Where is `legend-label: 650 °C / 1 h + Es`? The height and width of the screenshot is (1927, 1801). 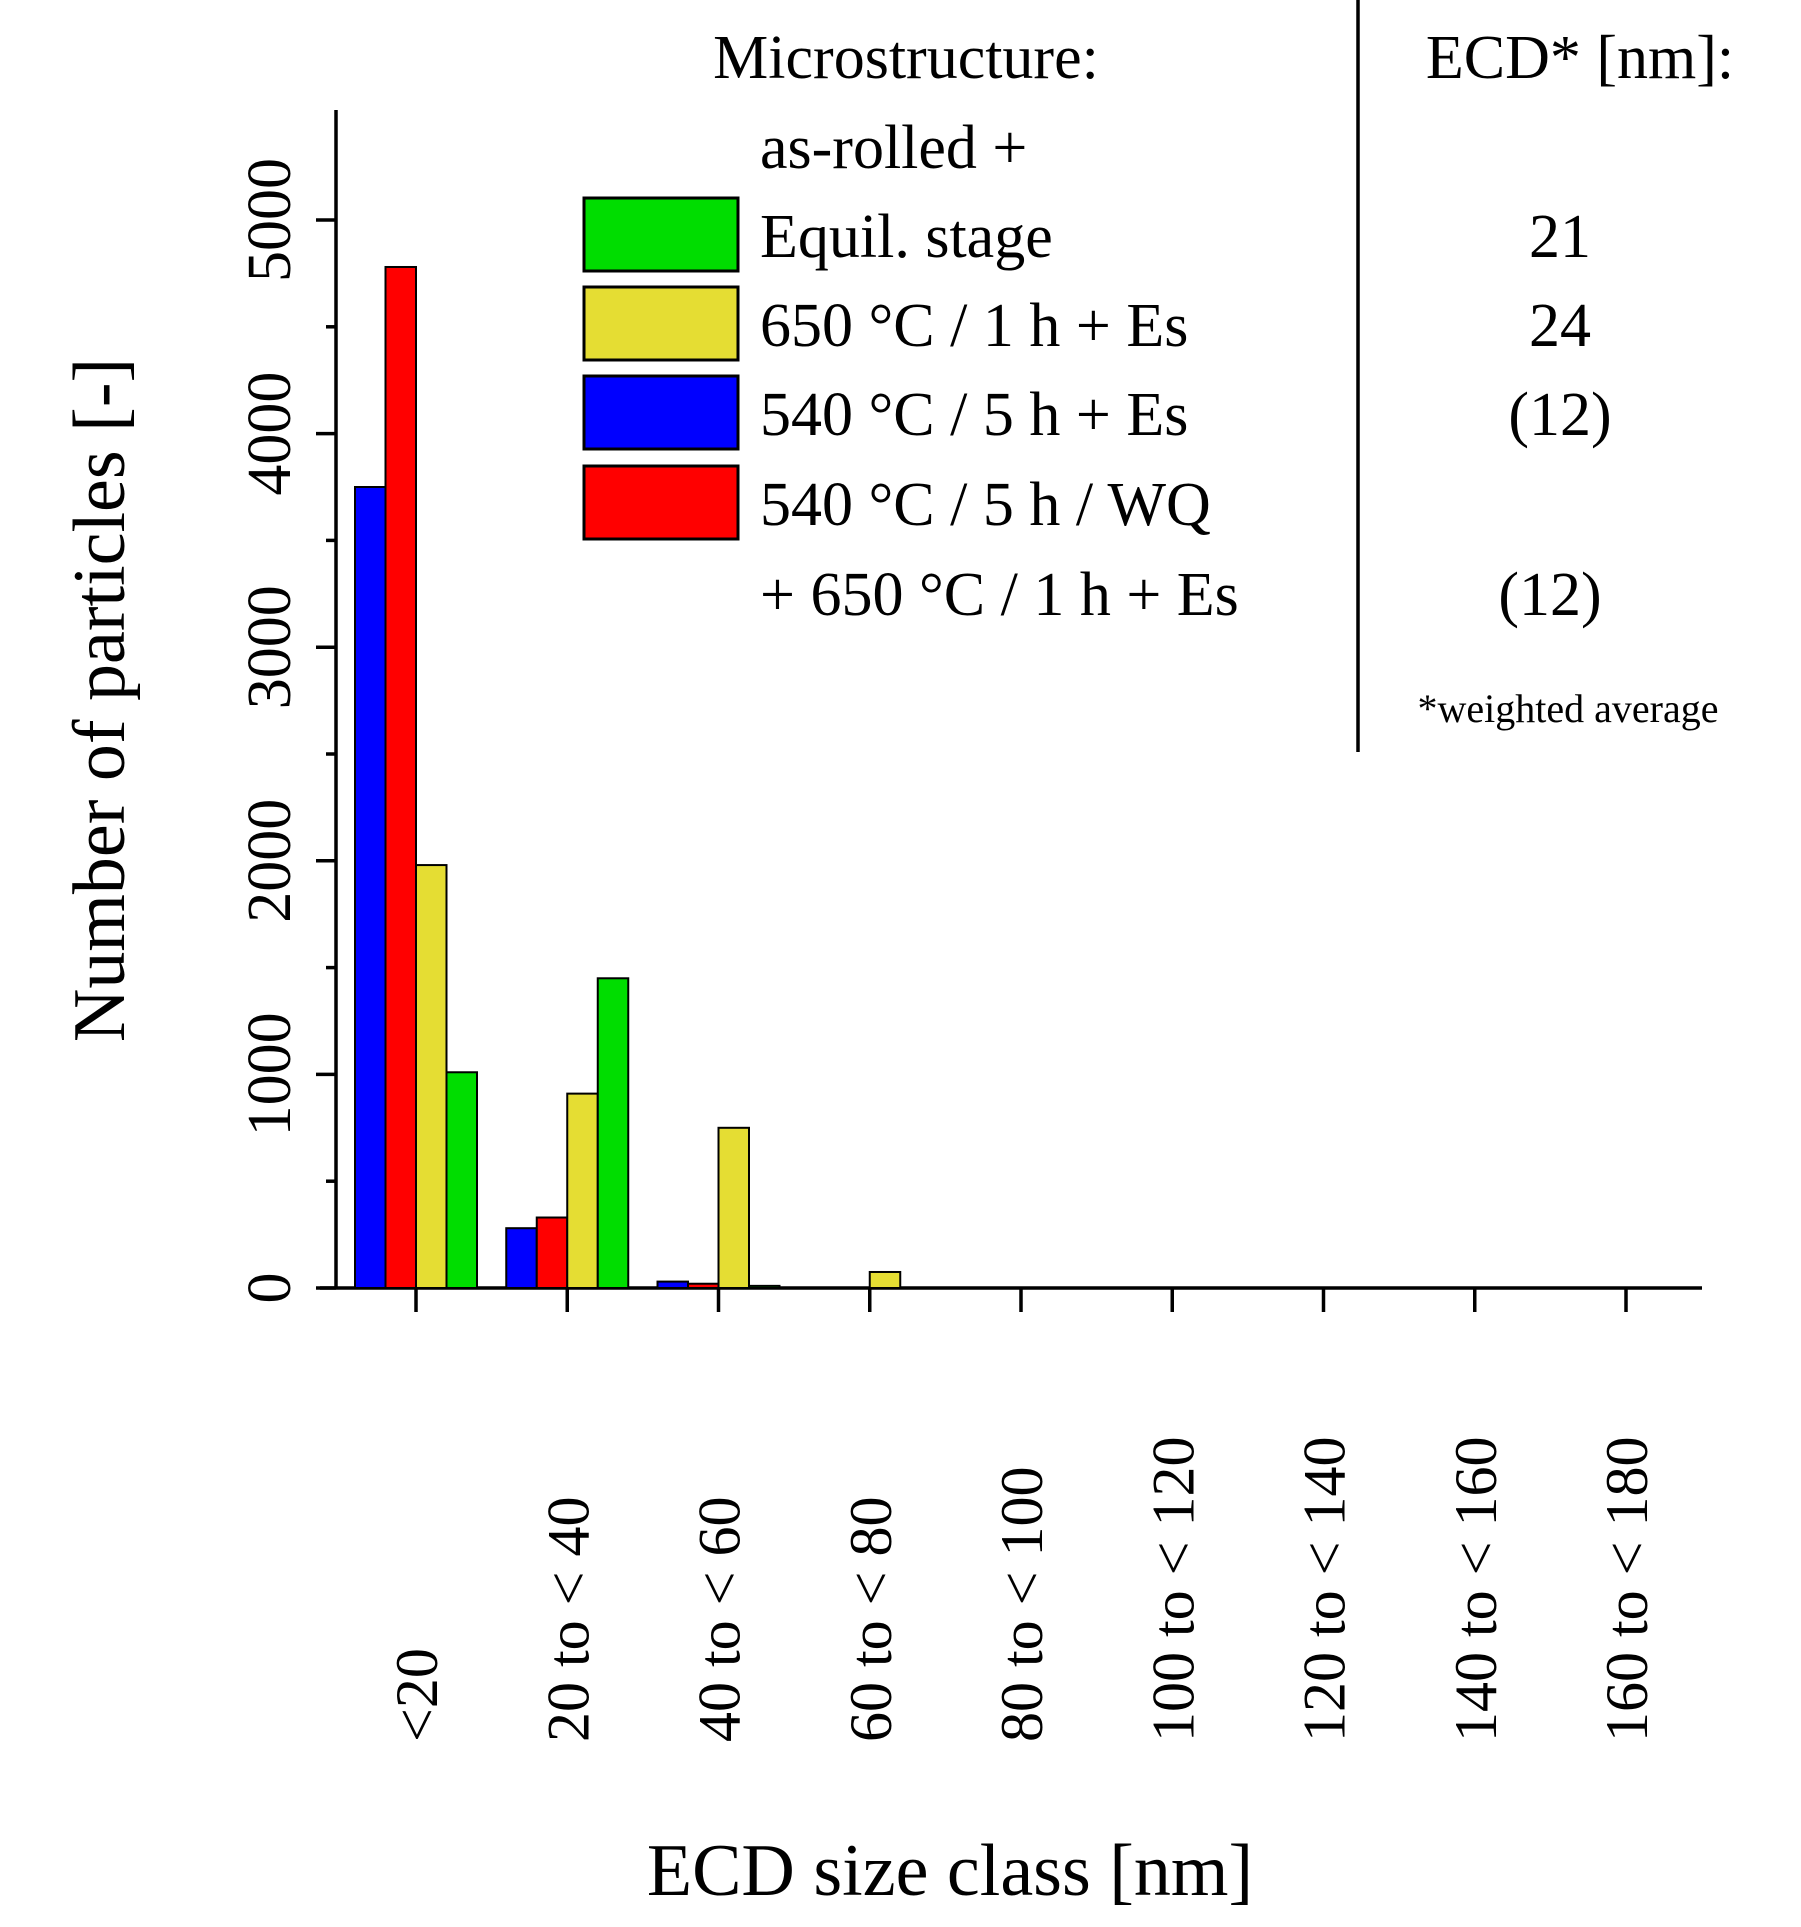
legend-label: 650 °C / 1 h + Es is located at coordinates (974, 326).